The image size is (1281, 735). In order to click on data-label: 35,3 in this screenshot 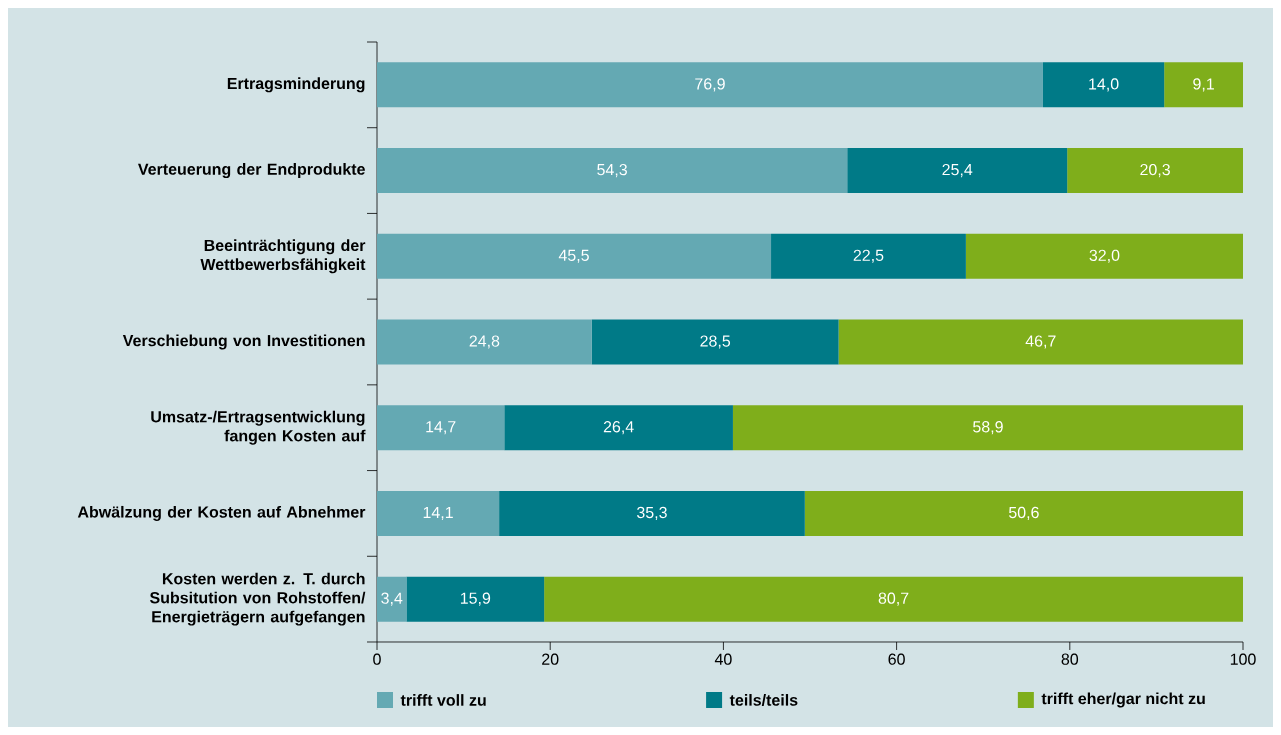, I will do `click(652, 513)`.